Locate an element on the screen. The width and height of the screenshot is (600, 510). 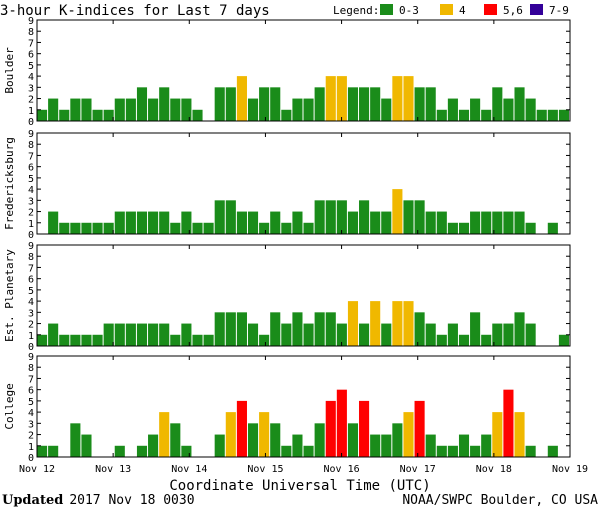
x-tick-label: Nov 12 is located at coordinates (37, 469).